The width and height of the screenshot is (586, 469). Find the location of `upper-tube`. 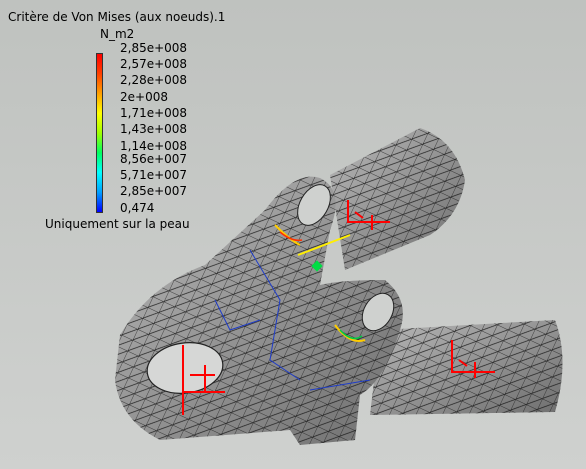

upper-tube is located at coordinates (397, 199).